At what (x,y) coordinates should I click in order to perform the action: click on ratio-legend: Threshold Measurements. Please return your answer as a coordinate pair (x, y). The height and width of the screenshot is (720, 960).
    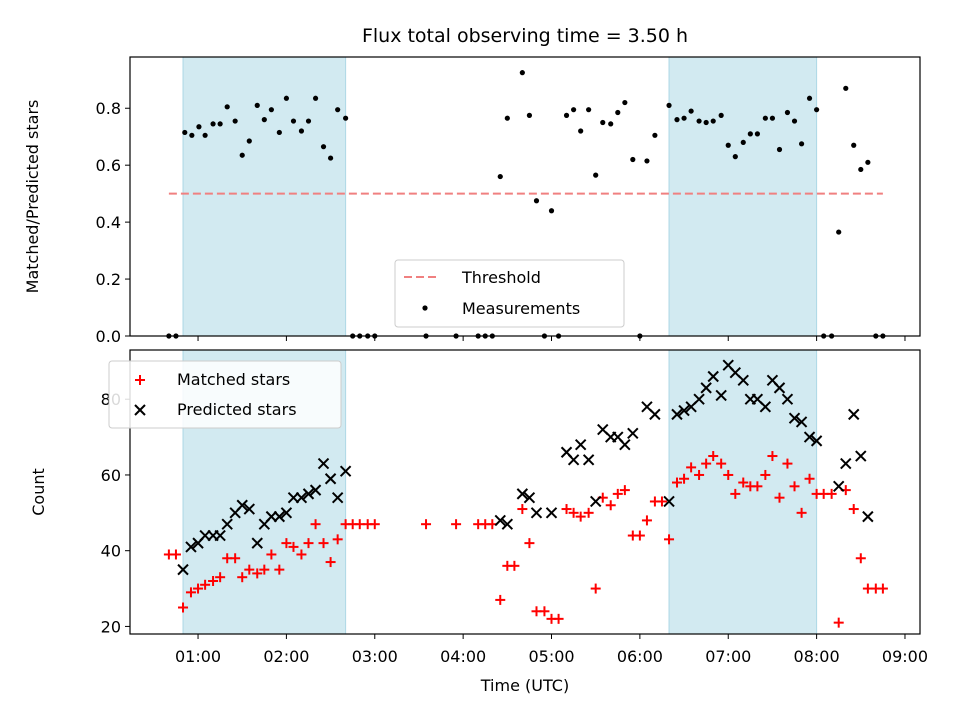
    Looking at the image, I should click on (509, 293).